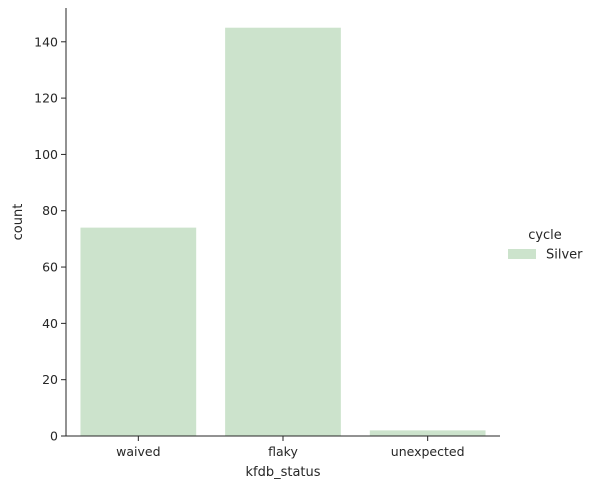 The width and height of the screenshot is (597, 489). What do you see at coordinates (50, 379) in the screenshot?
I see `y-tick-label: 20` at bounding box center [50, 379].